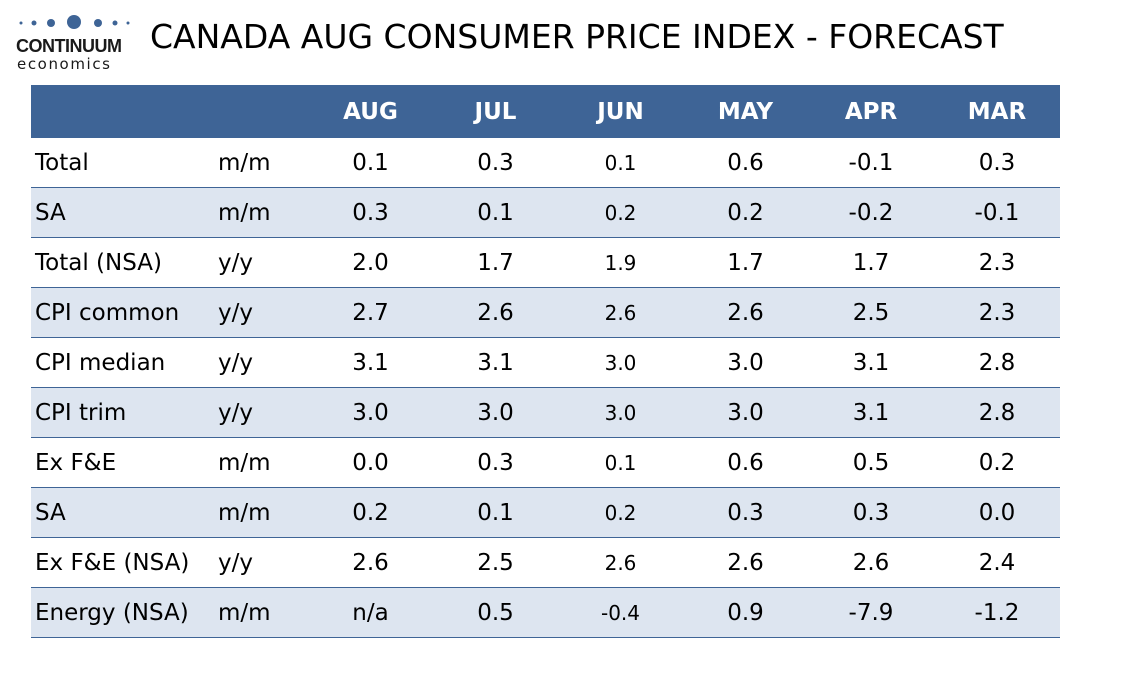  I want to click on table-cell-value: n/a, so click(370, 612).